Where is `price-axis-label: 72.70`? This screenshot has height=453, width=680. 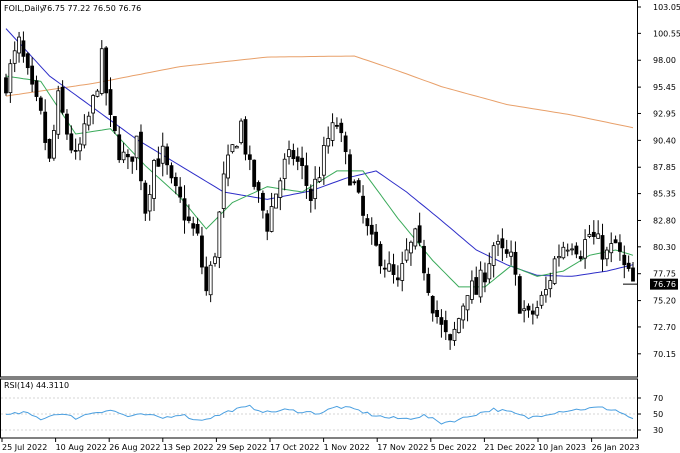 price-axis-label: 72.70 is located at coordinates (664, 327).